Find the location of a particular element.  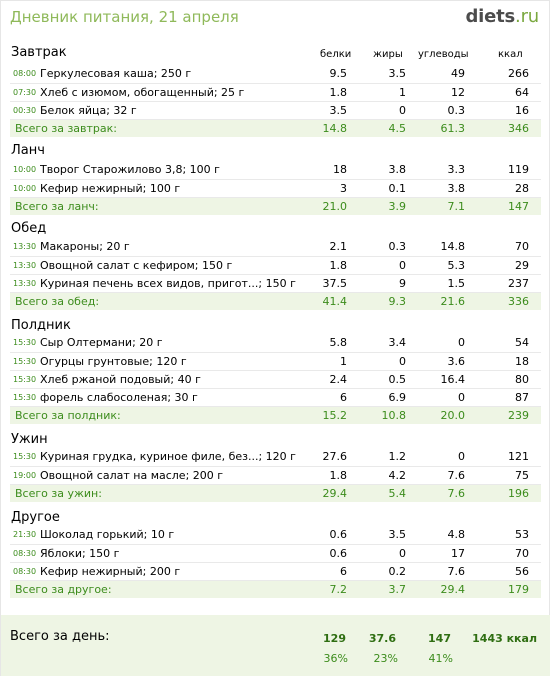

item-carbs: 0.3 is located at coordinates (446, 110).